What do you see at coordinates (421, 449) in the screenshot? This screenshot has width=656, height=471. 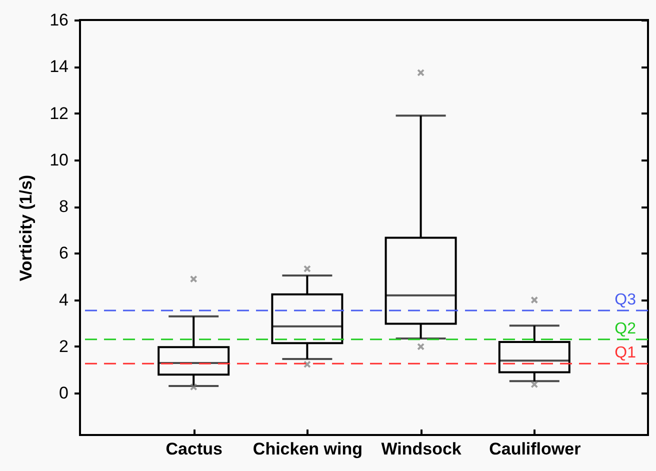 I see `x-tick-label: Windsock` at bounding box center [421, 449].